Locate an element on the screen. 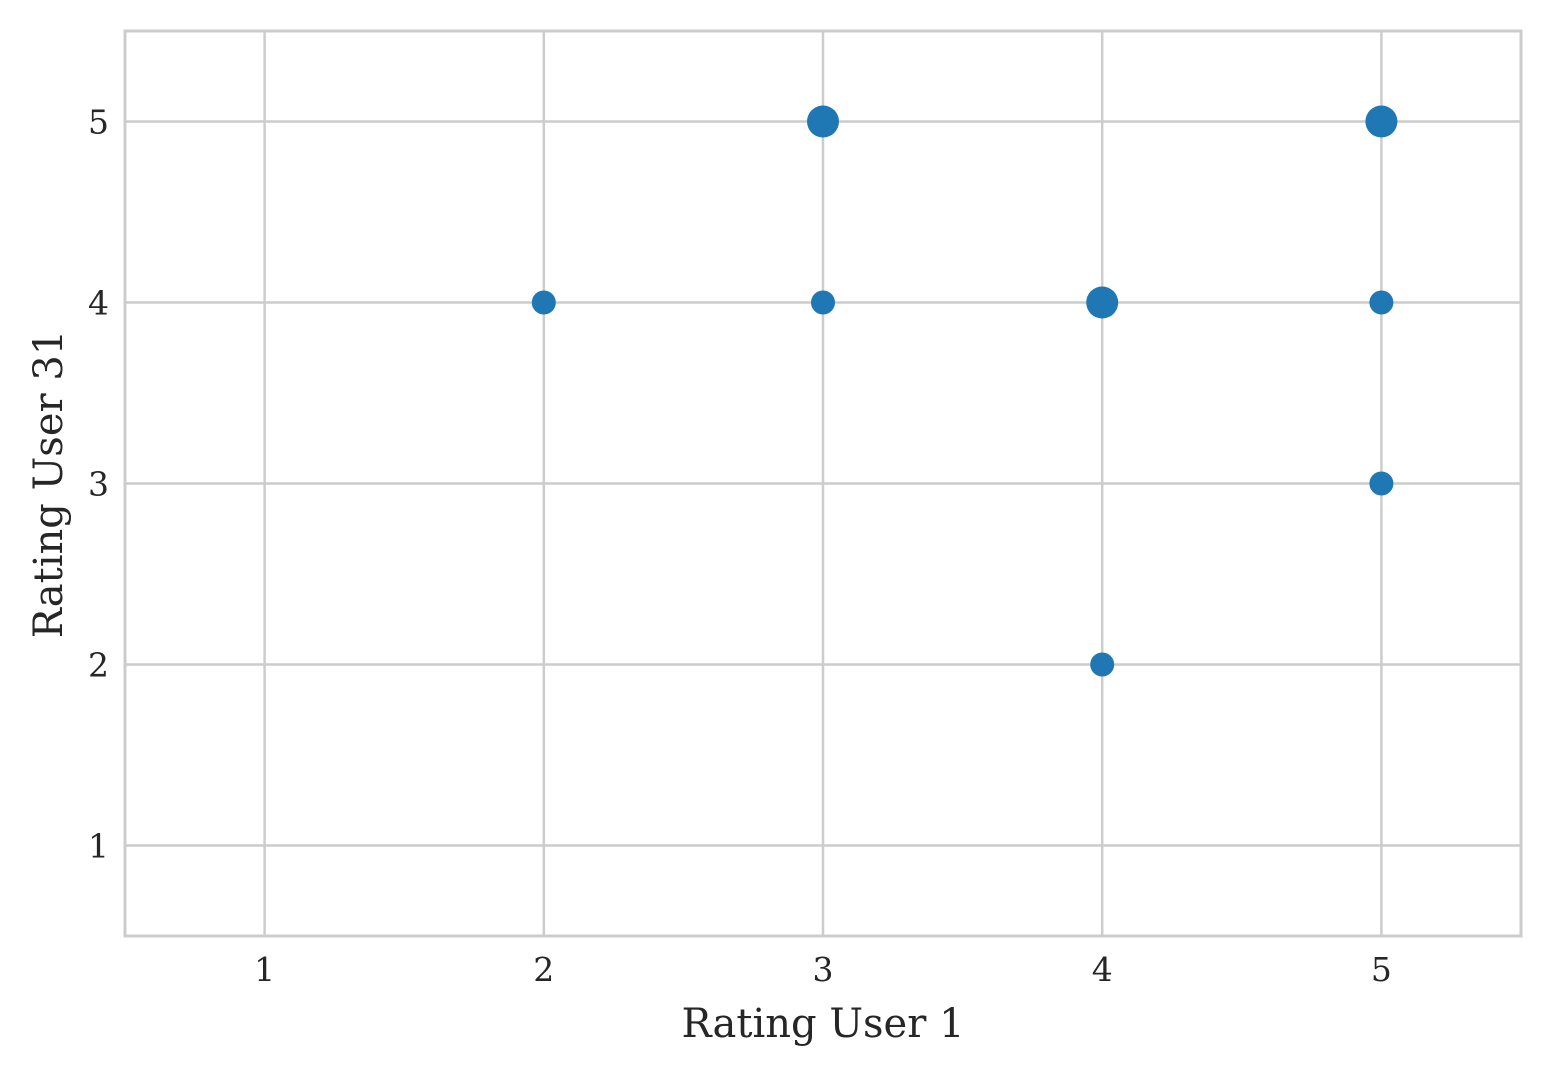  y-axis-label: Rating User 31 is located at coordinates (49, 484).